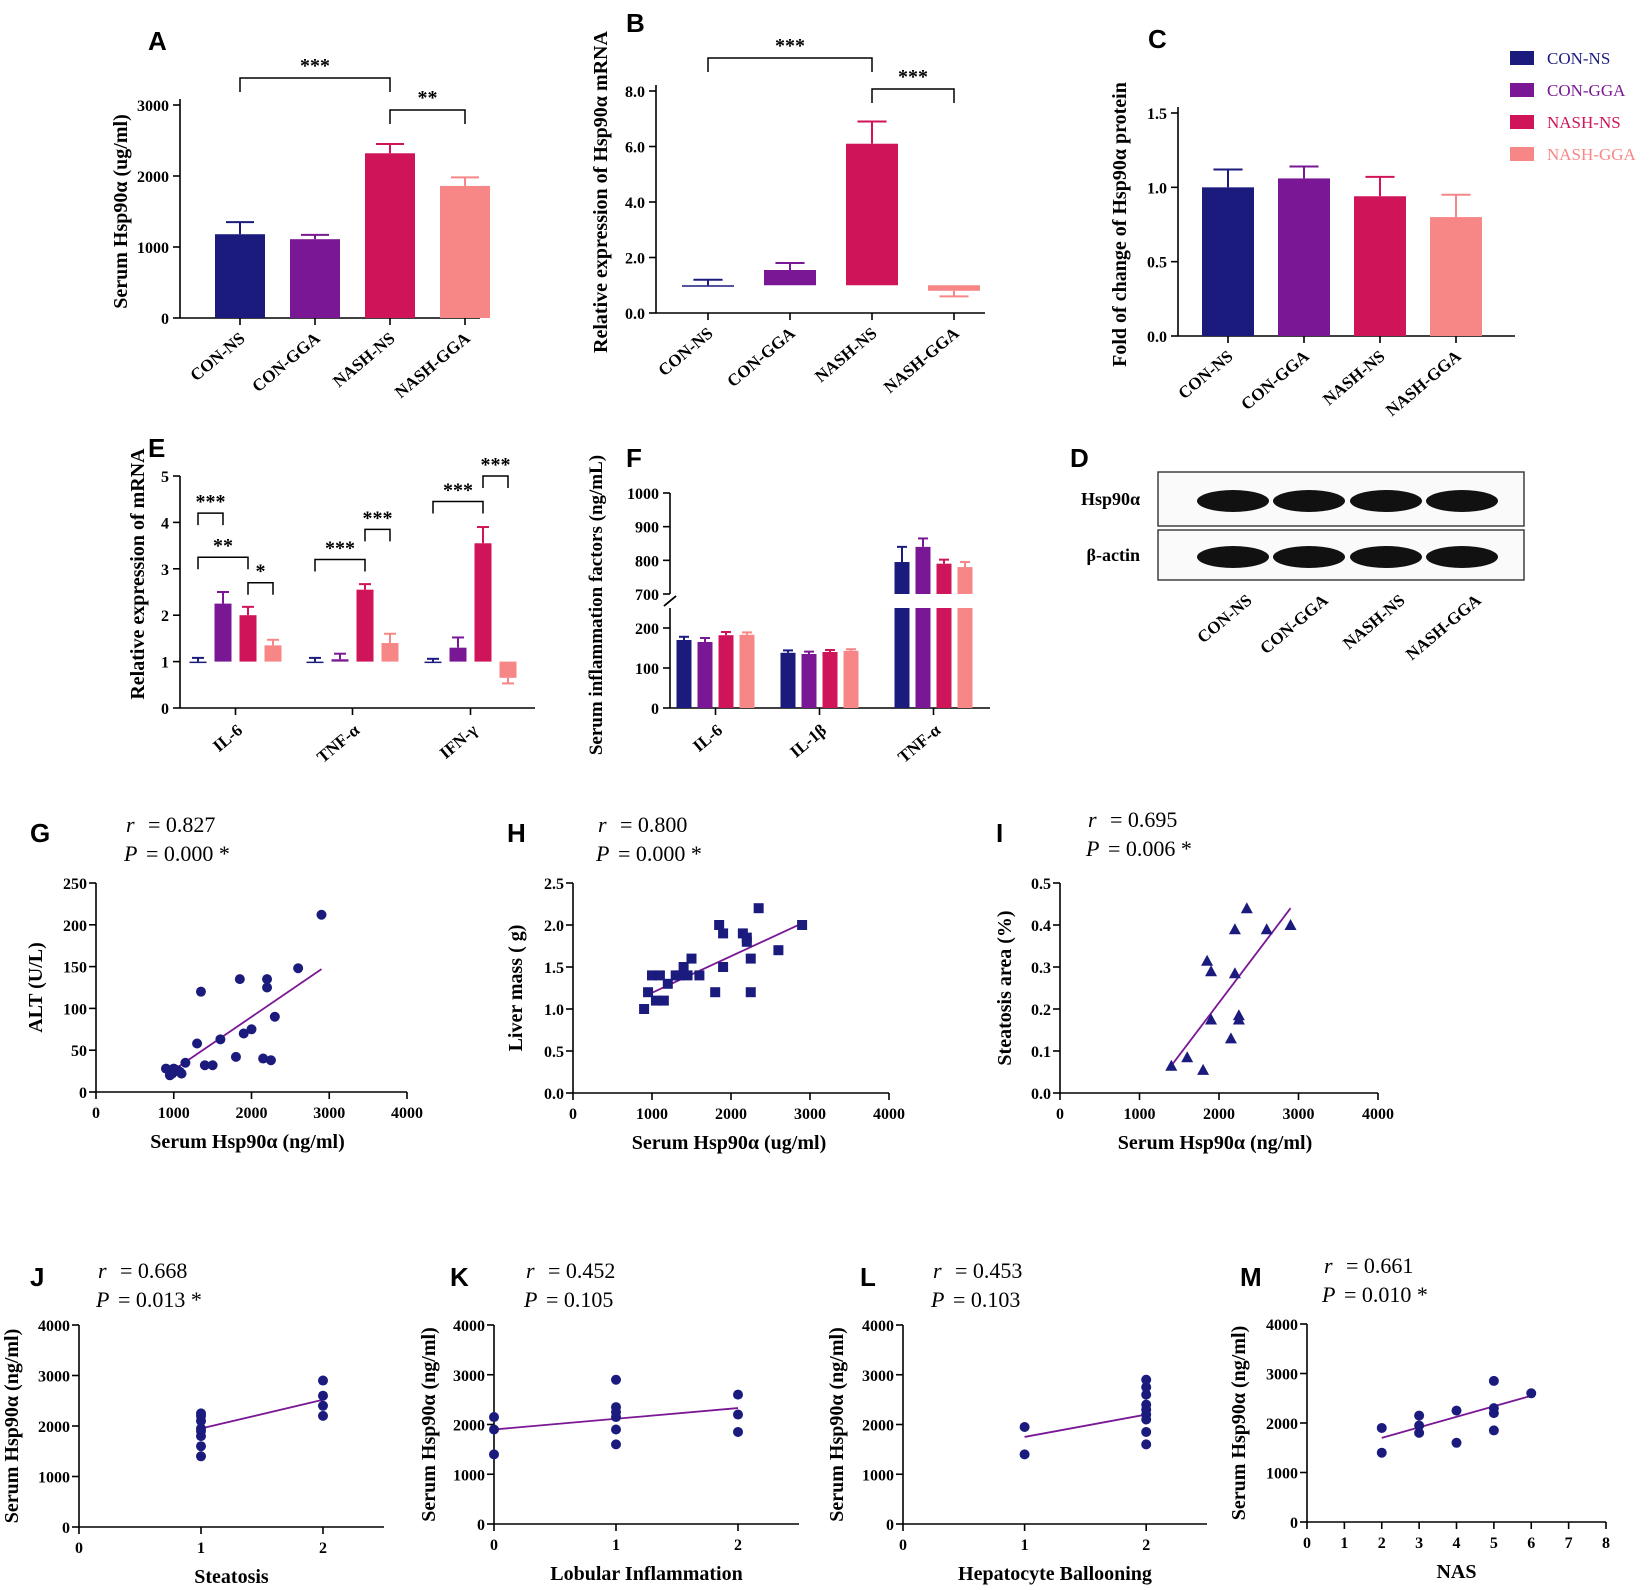  I want to click on x-tick-label: IL-1β, so click(808, 740).